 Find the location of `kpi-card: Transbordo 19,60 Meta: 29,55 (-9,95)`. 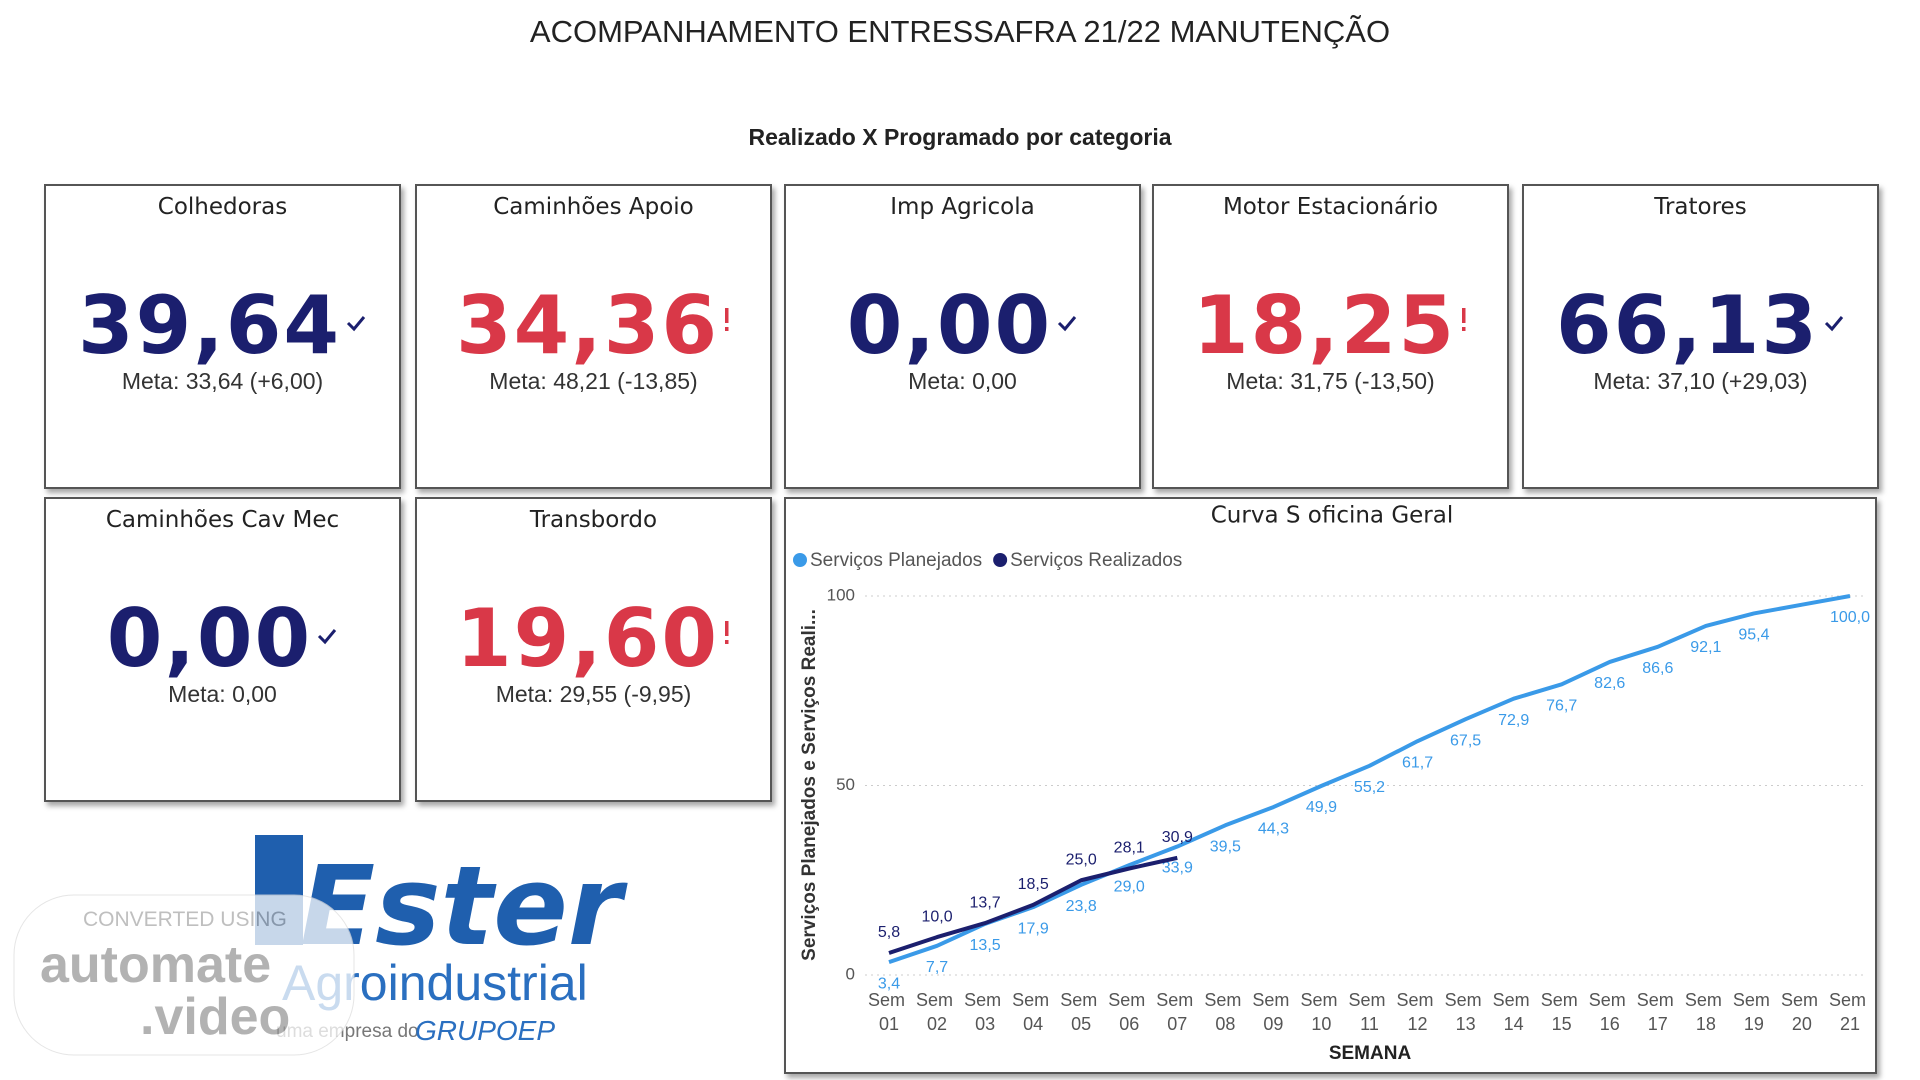

kpi-card: Transbordo 19,60 Meta: 29,55 (-9,95) is located at coordinates (593, 649).